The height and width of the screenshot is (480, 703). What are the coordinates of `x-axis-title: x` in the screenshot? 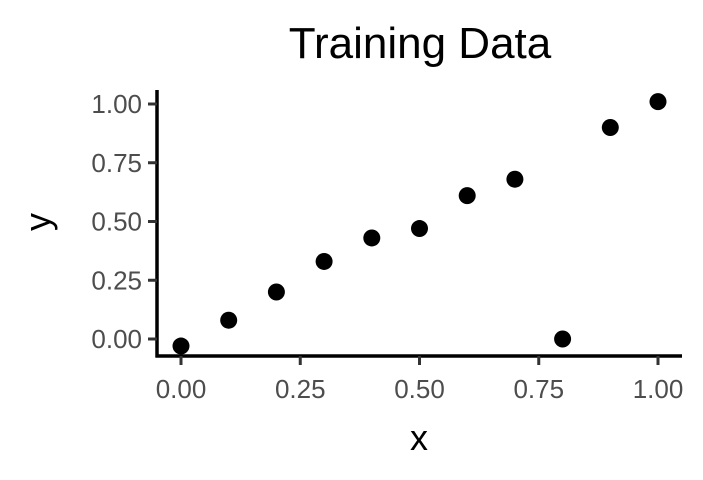 It's located at (419, 437).